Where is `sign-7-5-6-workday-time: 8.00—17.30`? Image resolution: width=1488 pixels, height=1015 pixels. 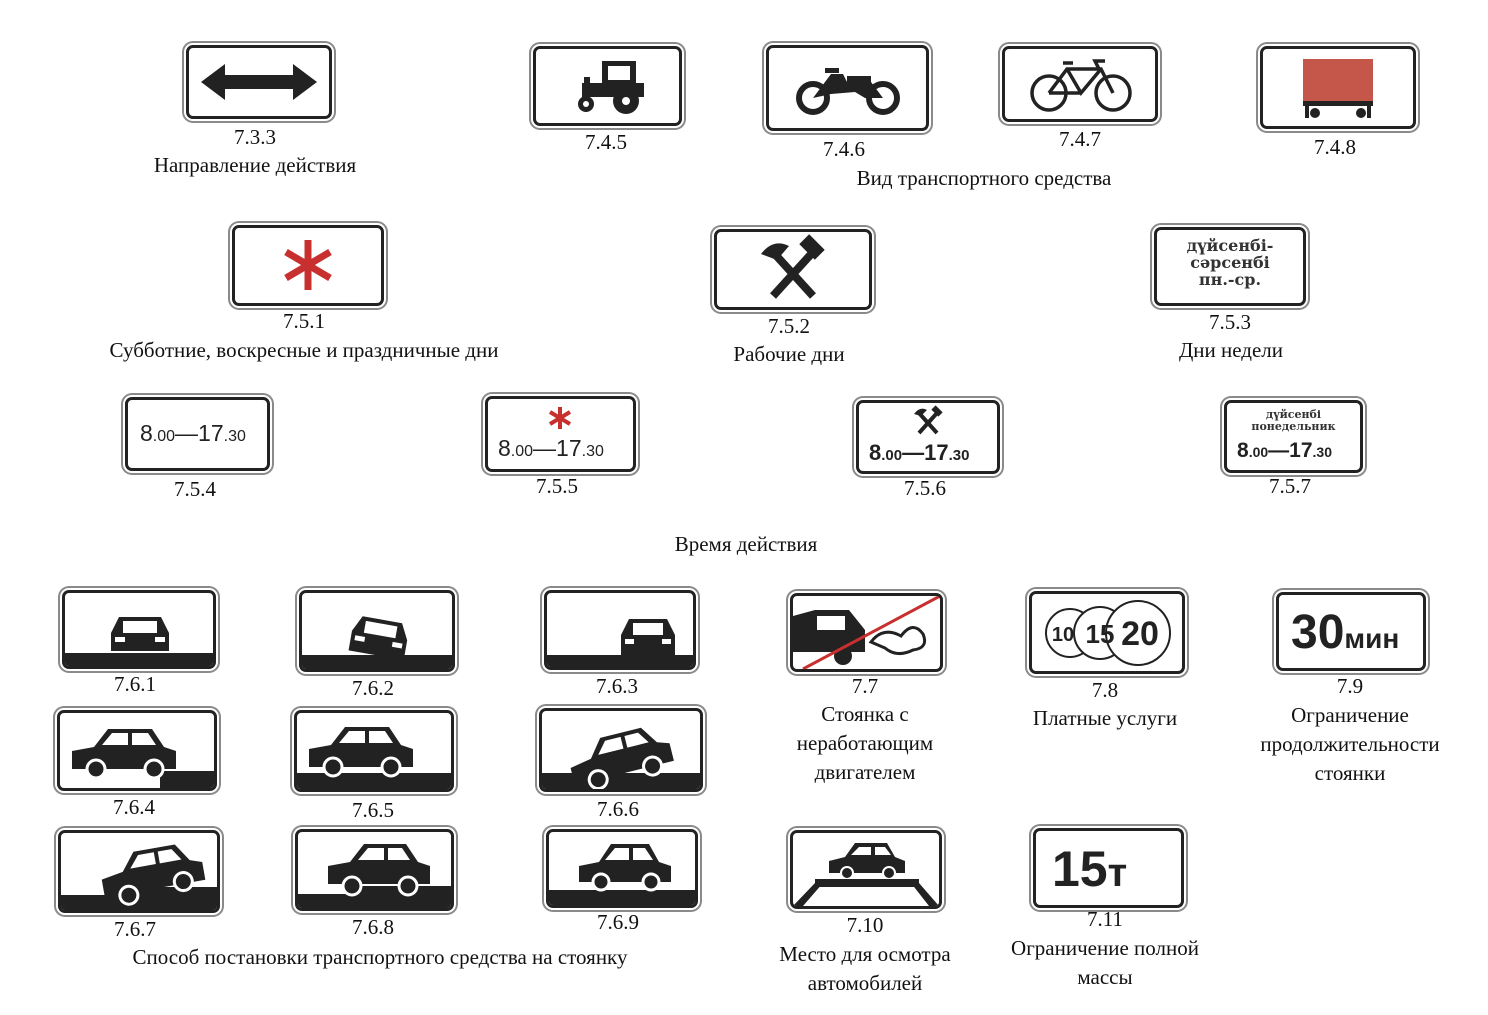
sign-7-5-6-workday-time: 8.00—17.30 is located at coordinates (928, 437).